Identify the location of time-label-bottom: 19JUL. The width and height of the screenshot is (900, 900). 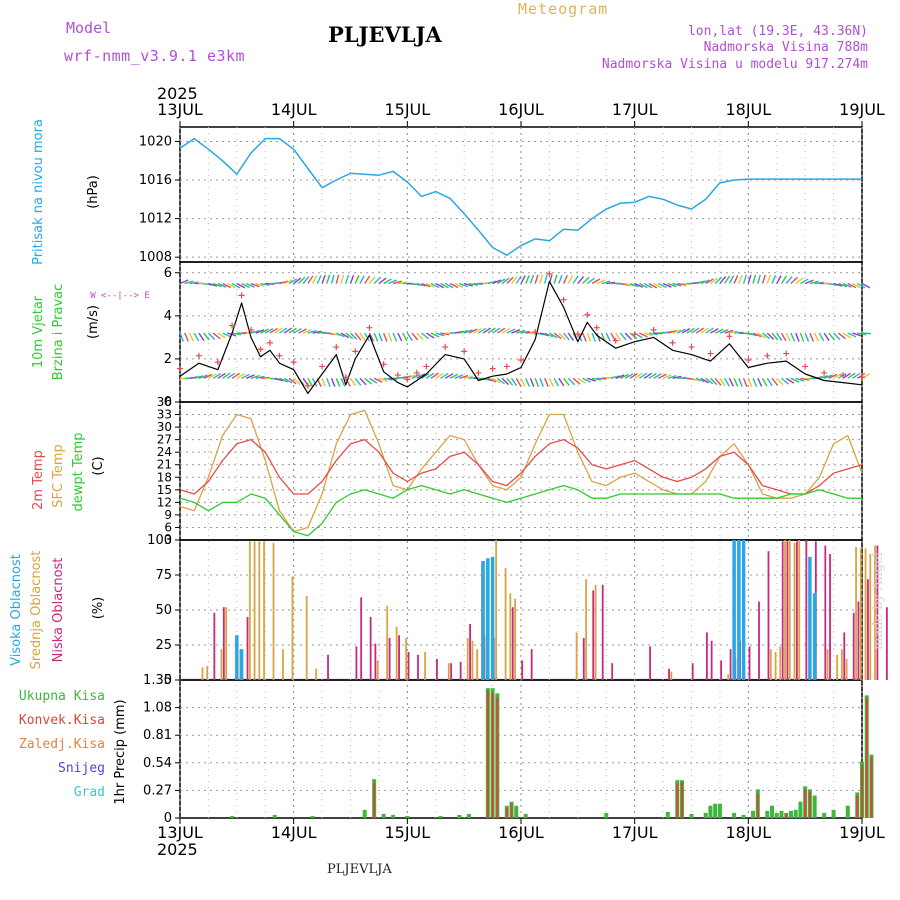
(862, 832).